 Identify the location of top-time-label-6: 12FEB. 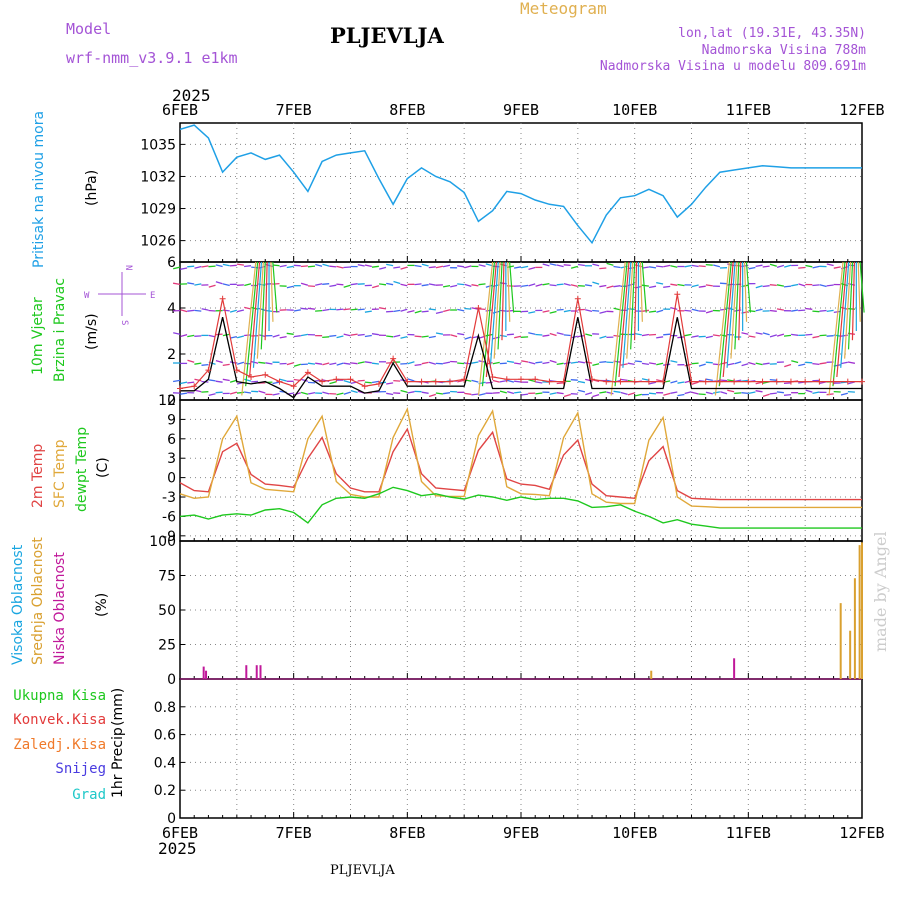
(861, 110).